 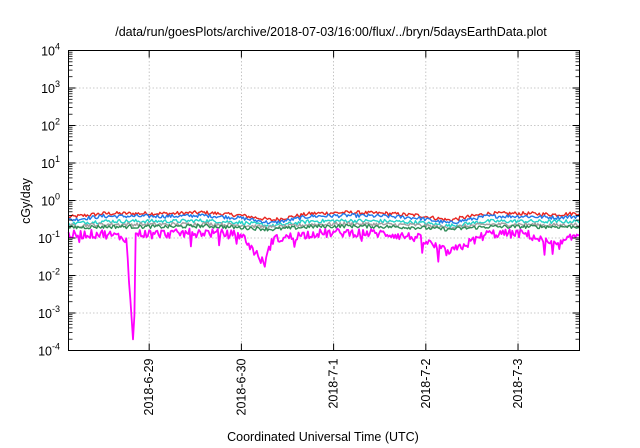 I want to click on y-tick-label: 10⁻⁴, so click(x=49, y=350).